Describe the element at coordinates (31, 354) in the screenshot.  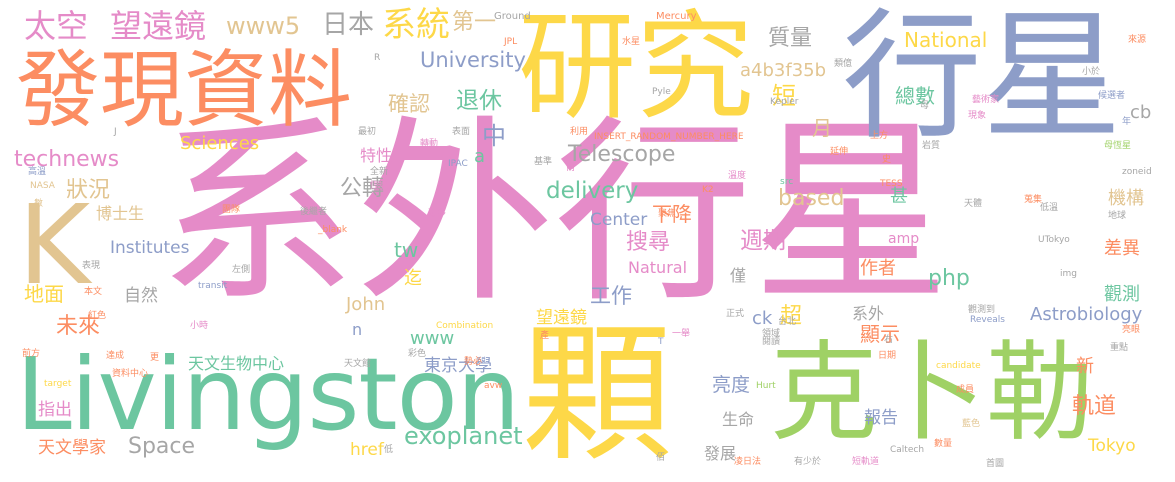
I see `word: 前方` at that location.